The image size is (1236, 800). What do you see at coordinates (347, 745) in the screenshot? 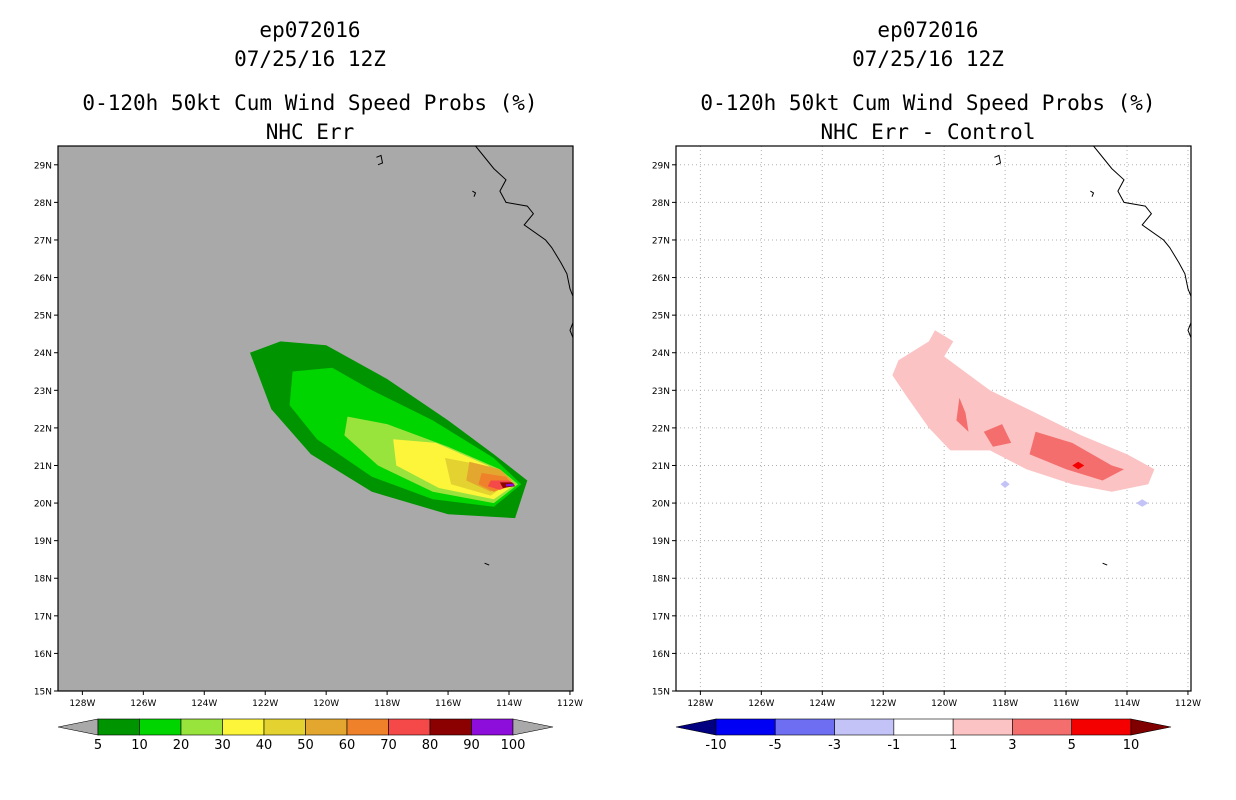
I see `colorbar-label: 60` at bounding box center [347, 745].